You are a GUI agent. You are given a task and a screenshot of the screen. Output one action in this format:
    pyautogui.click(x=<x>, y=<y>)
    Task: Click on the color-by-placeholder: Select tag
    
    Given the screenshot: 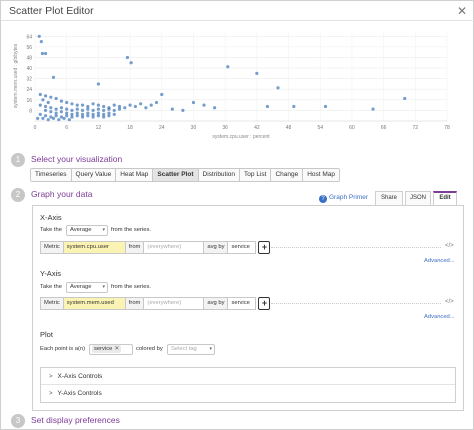 What is the action you would take?
    pyautogui.click(x=184, y=349)
    